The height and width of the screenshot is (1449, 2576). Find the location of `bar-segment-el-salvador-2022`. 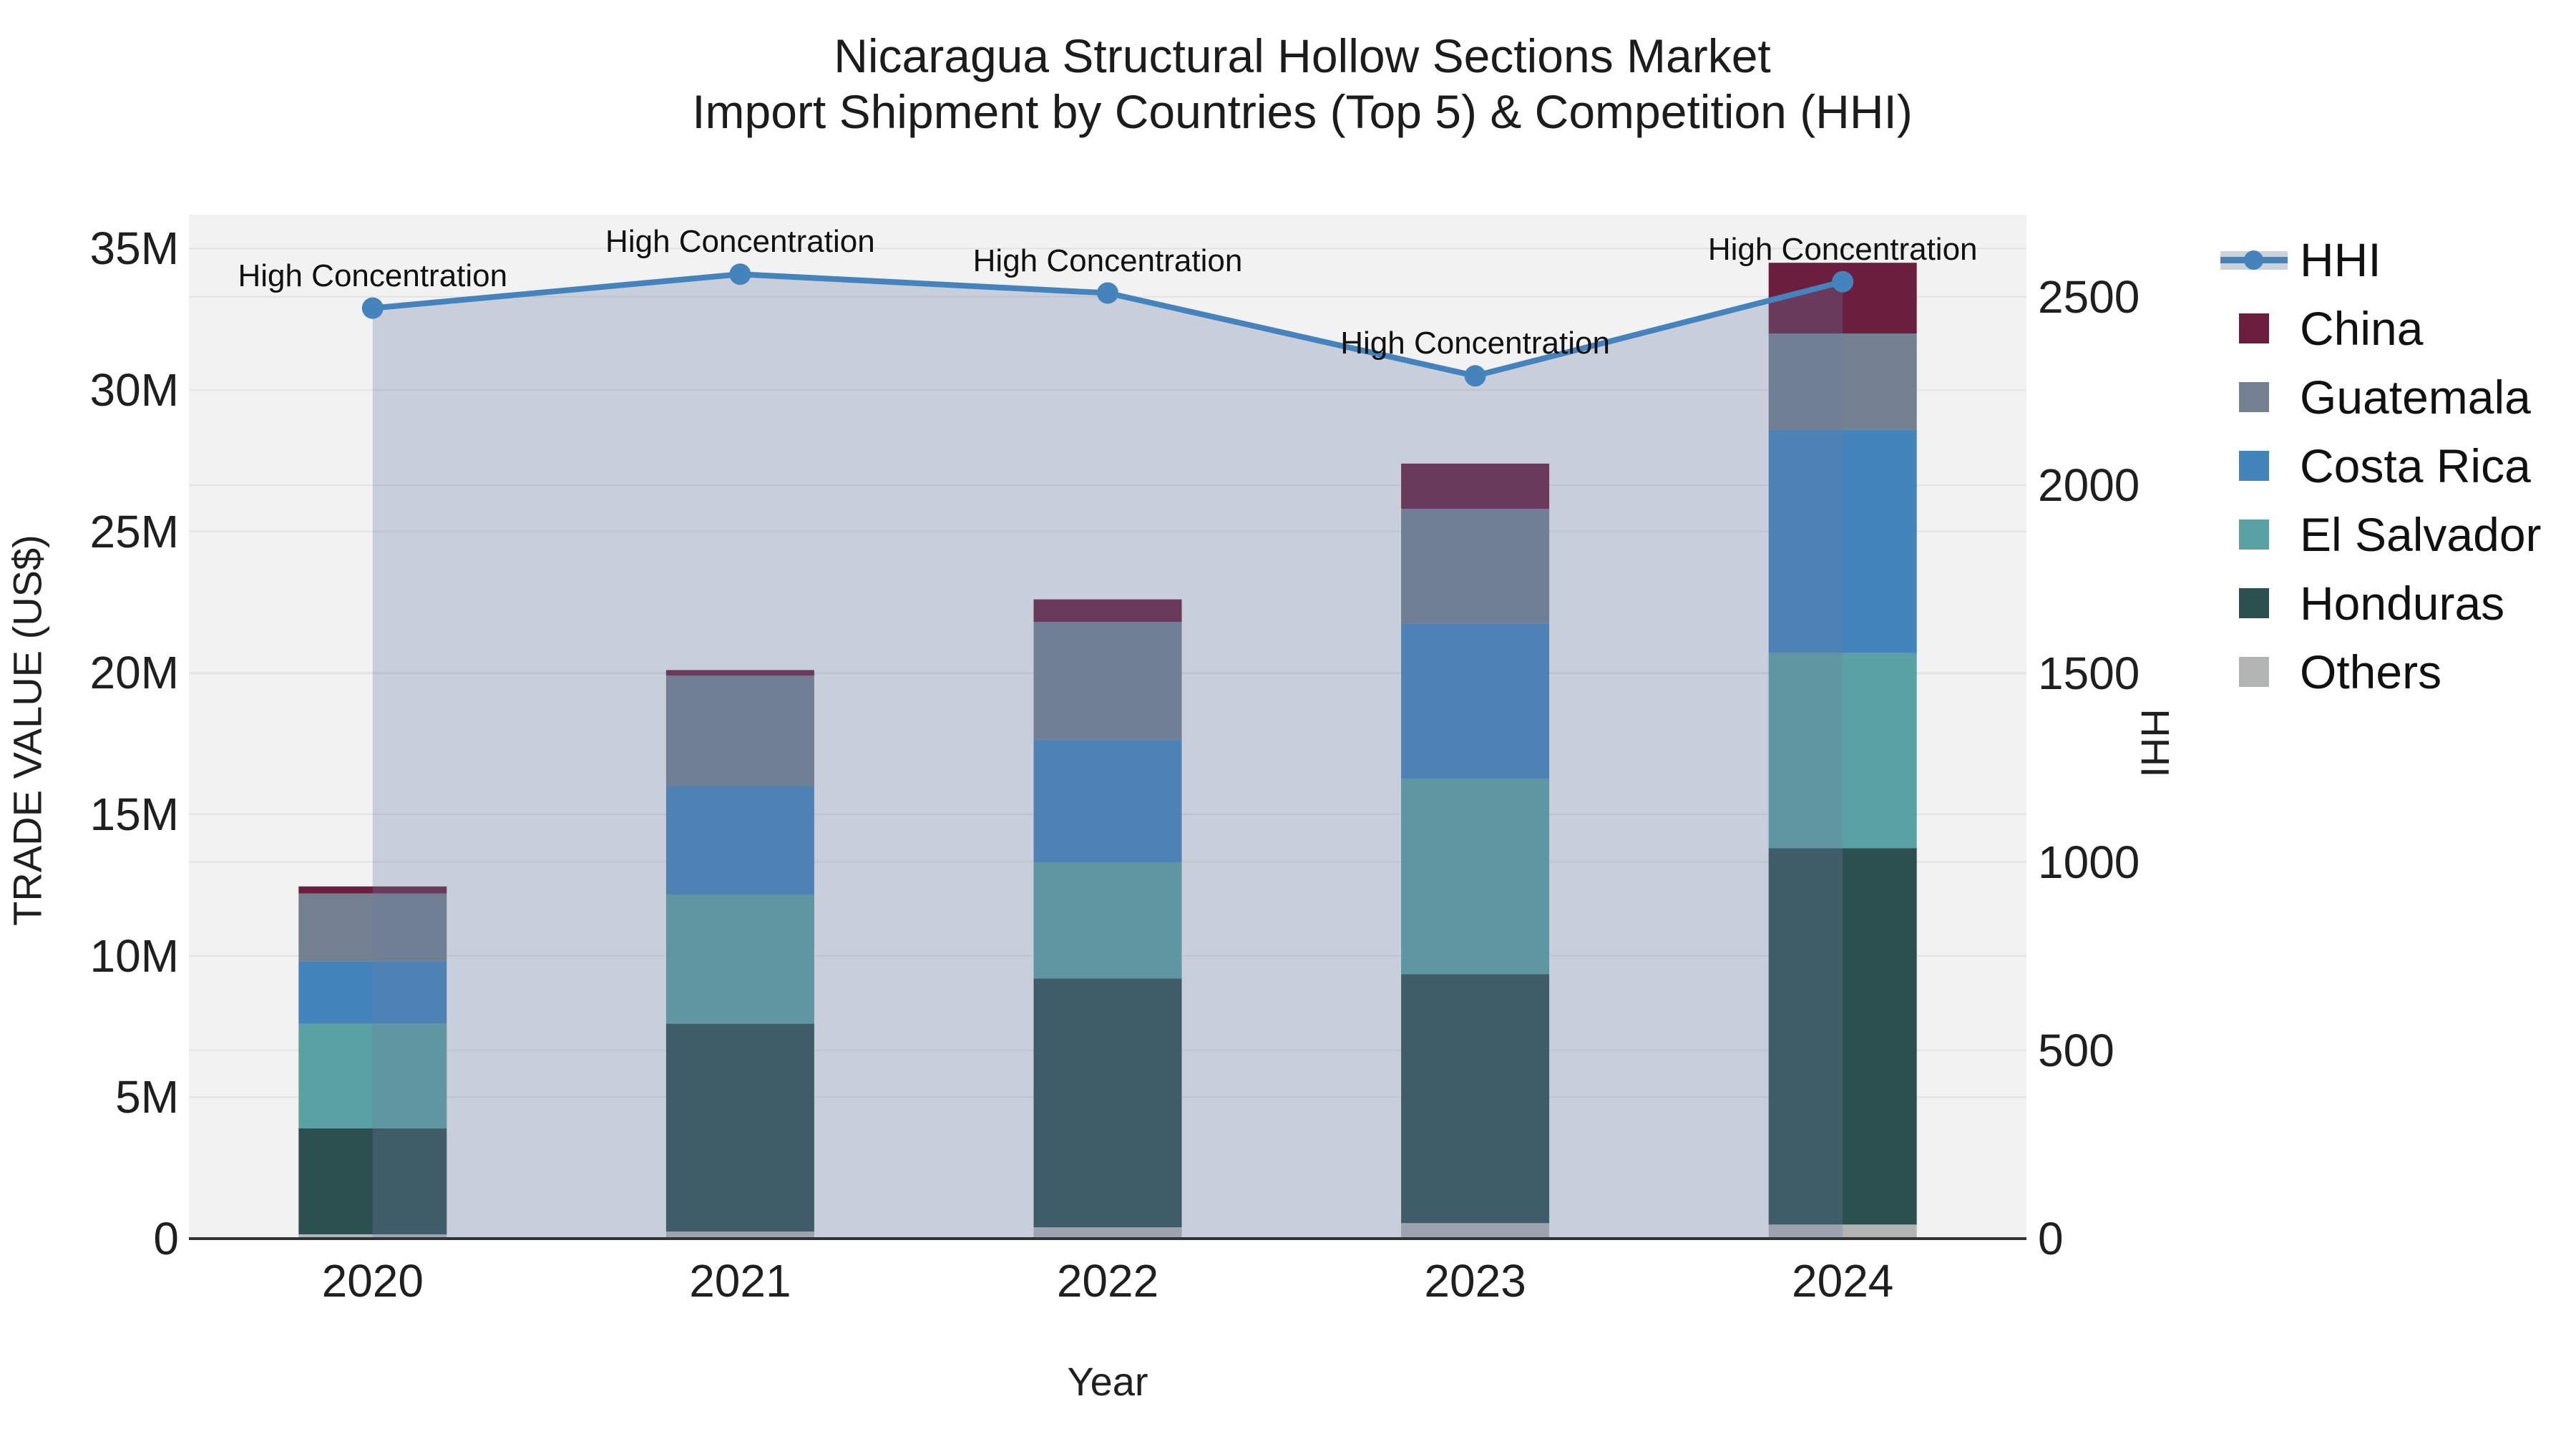

bar-segment-el-salvador-2022 is located at coordinates (1107, 920).